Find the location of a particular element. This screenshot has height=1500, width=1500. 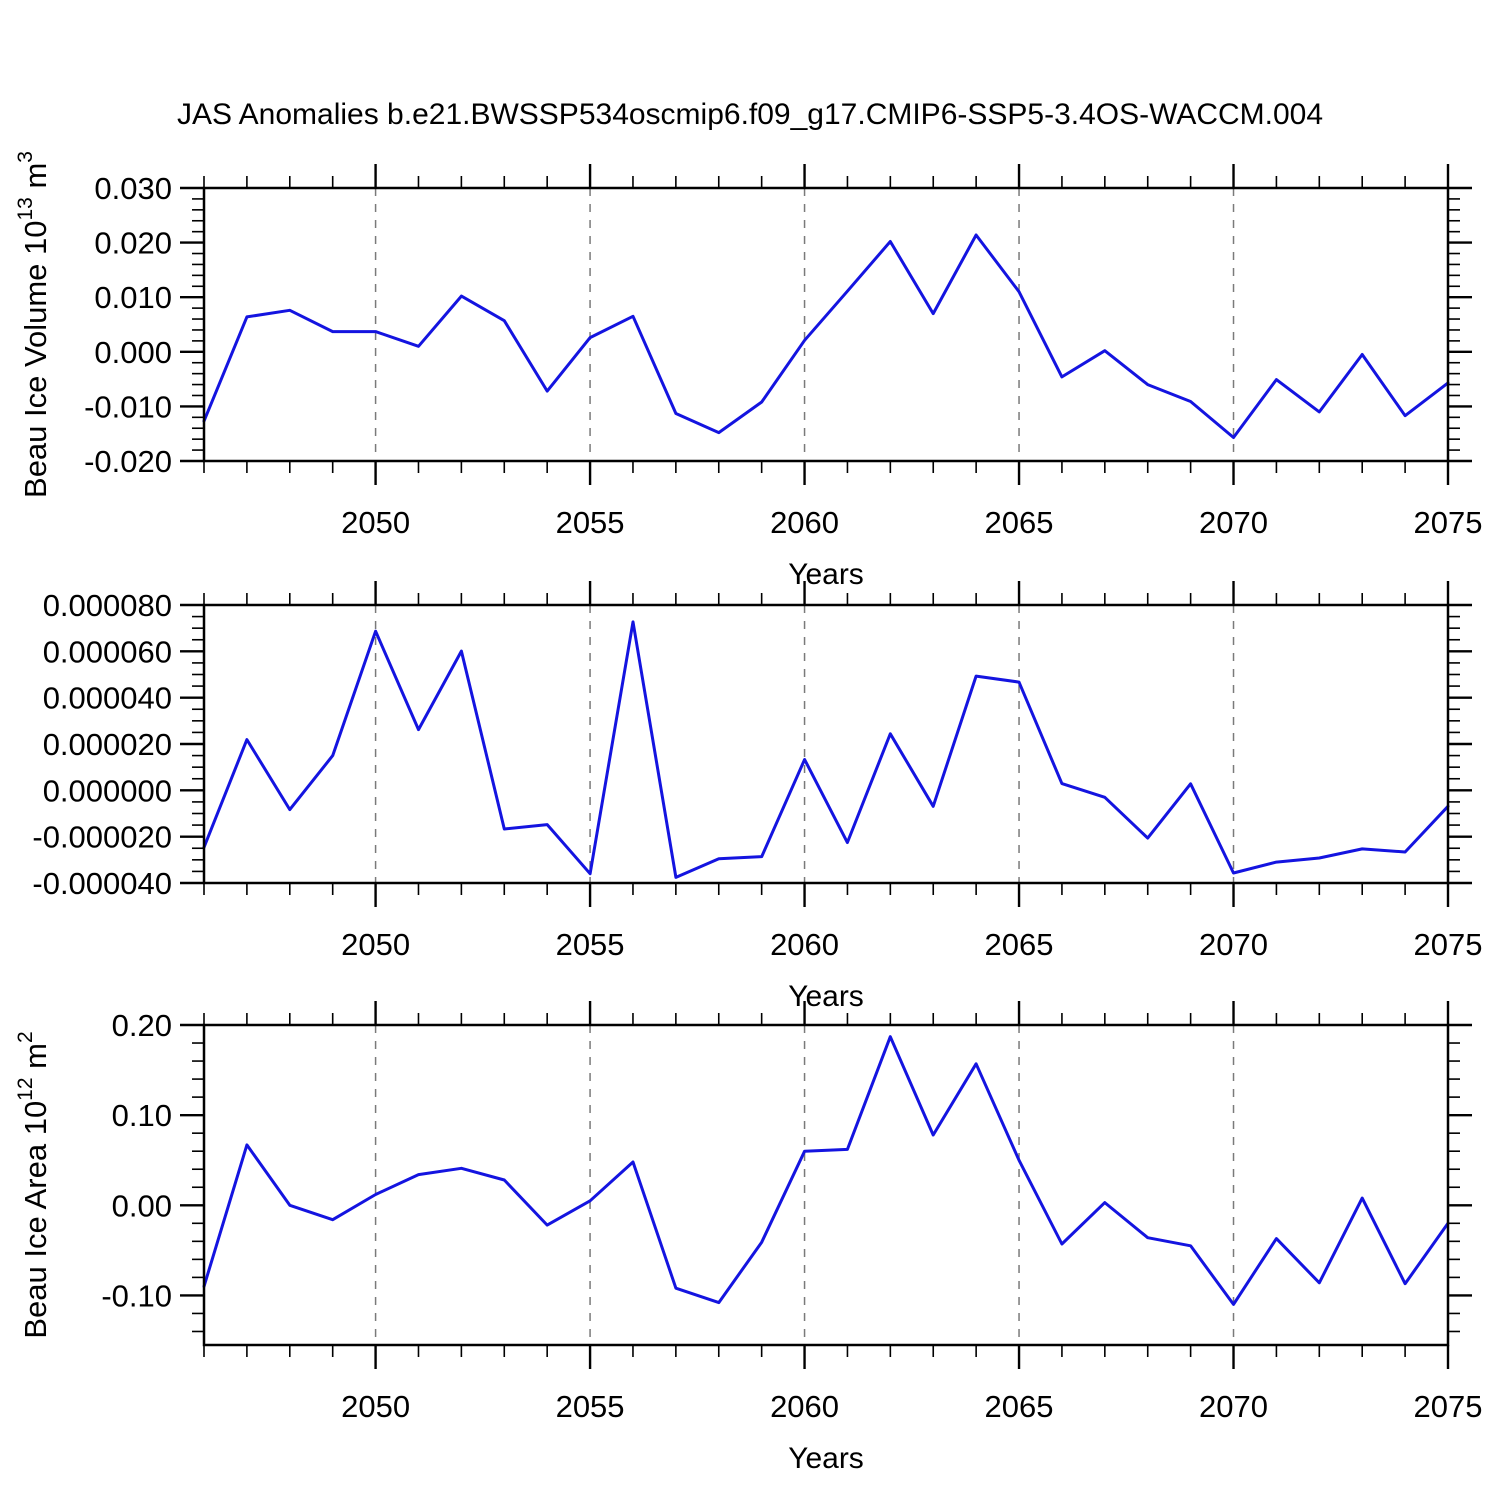

y-tick-label: 0.000080 is located at coordinates (107, 605).